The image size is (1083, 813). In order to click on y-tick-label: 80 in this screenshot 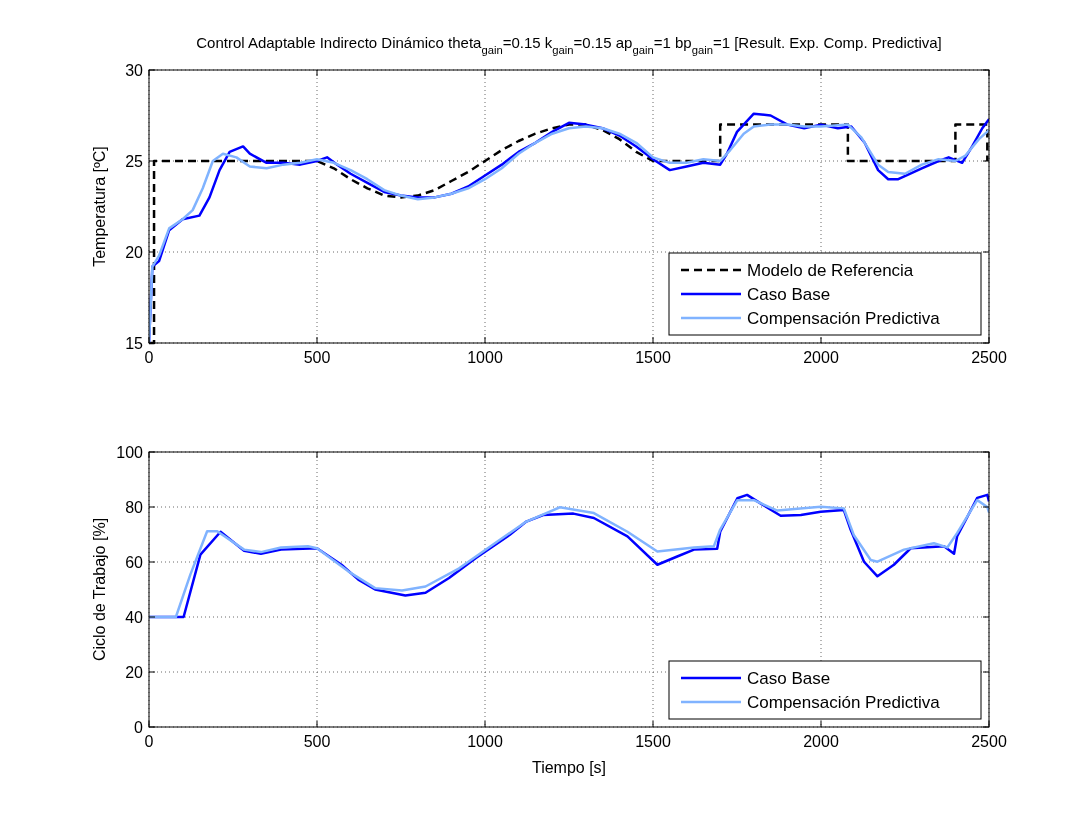, I will do `click(134, 507)`.